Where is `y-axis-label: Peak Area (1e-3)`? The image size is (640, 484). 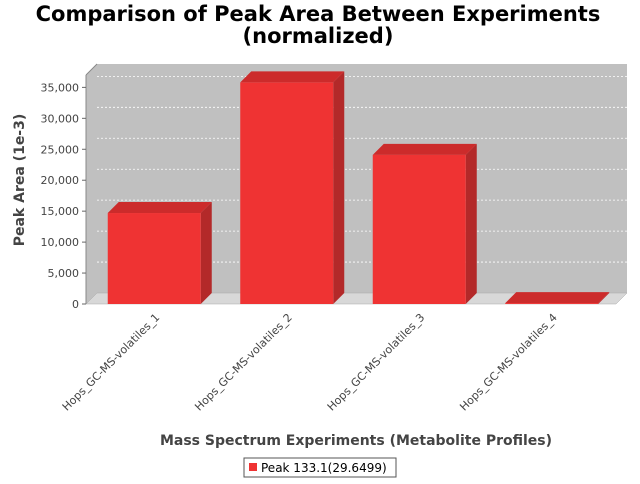 y-axis-label: Peak Area (1e-3) is located at coordinates (20, 180).